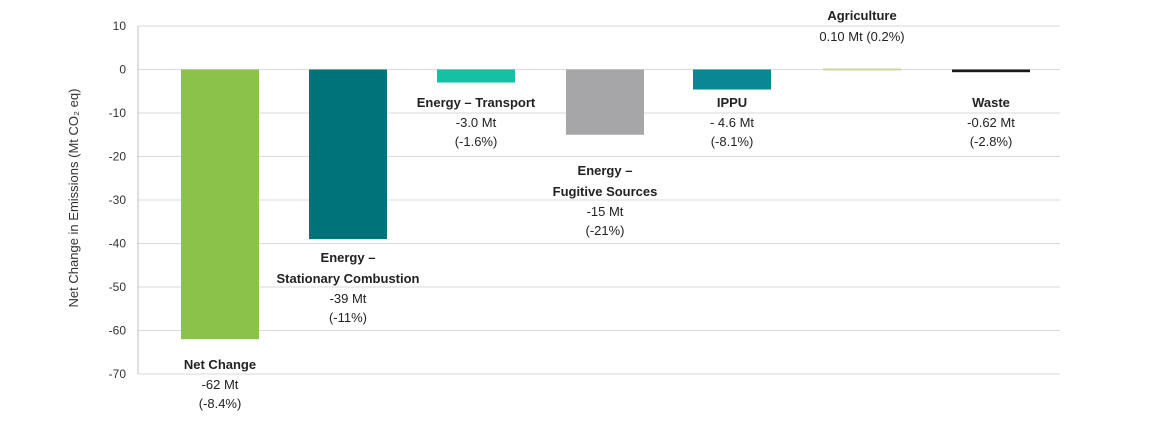  I want to click on y-tick-label: -30, so click(118, 200).